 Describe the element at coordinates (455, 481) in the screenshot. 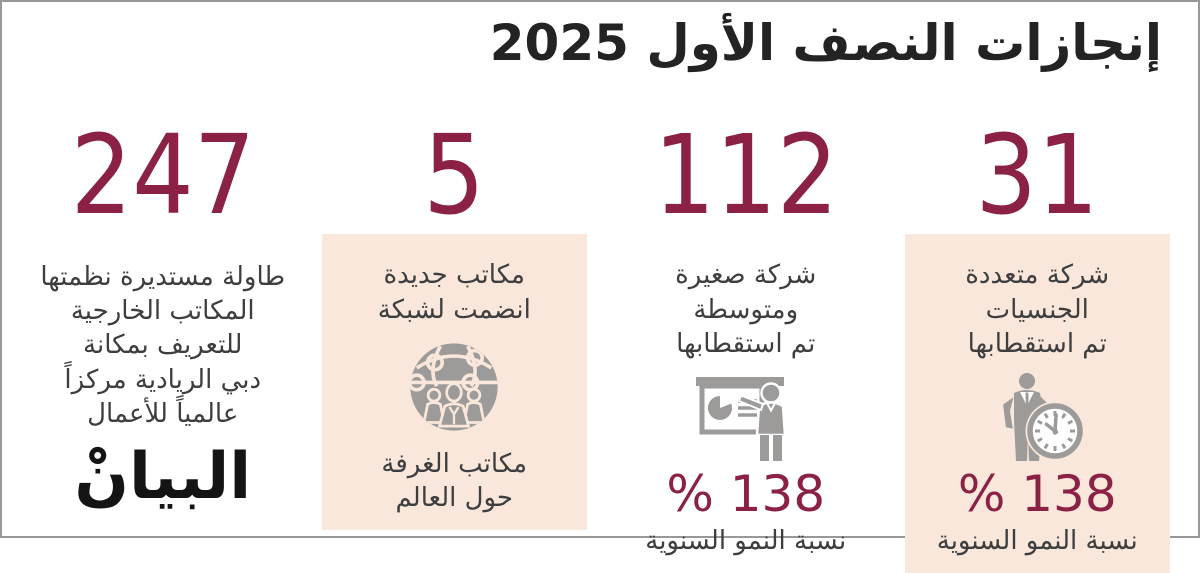

I see `offices-caption: مكاتب الغرفة حول العالم` at that location.